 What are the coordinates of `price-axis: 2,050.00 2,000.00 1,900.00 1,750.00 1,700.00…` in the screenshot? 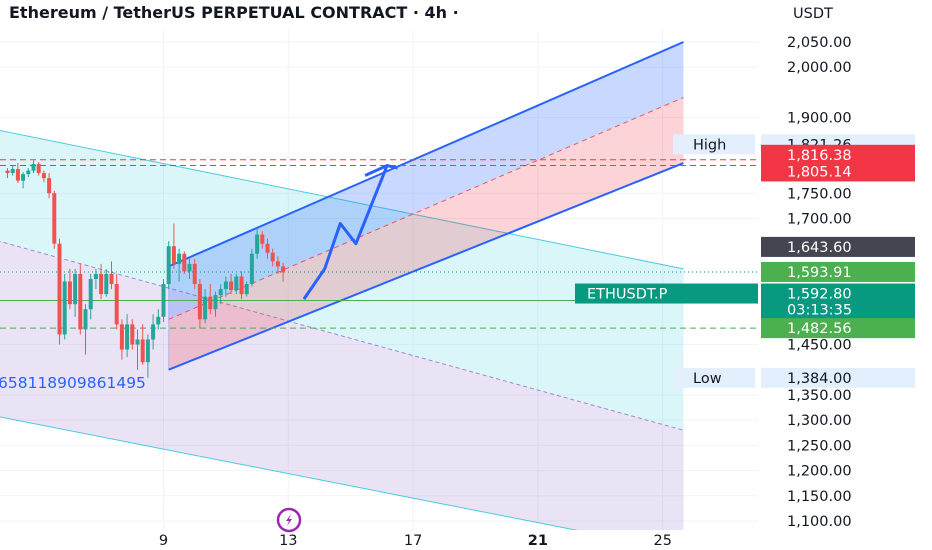 It's located at (819, 282).